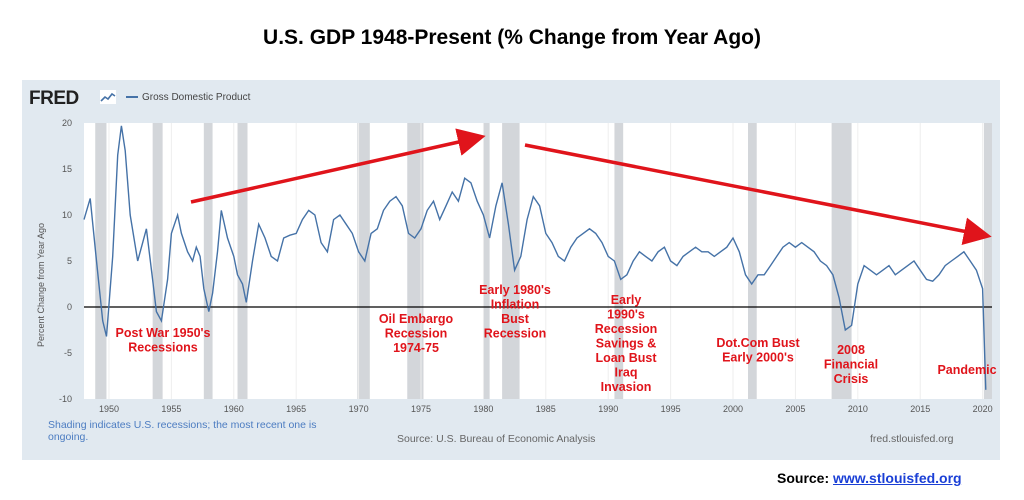  I want to click on legend-label: Gross Domestic Product, so click(196, 97).